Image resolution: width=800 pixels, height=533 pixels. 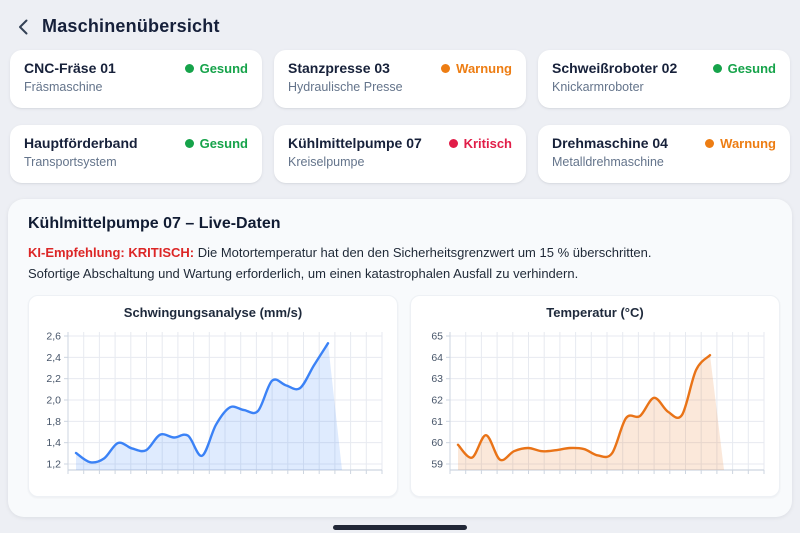 What do you see at coordinates (610, 143) in the screenshot?
I see `machine-name: Drehmaschine 04` at bounding box center [610, 143].